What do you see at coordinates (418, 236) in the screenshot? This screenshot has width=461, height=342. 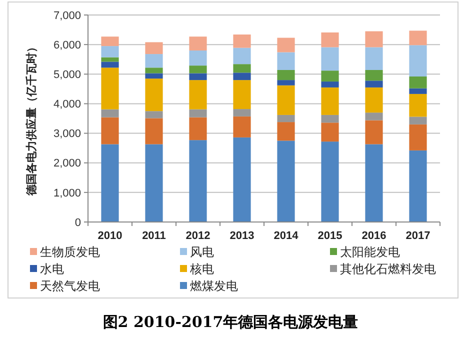 I see `x-tick-label: 2017` at bounding box center [418, 236].